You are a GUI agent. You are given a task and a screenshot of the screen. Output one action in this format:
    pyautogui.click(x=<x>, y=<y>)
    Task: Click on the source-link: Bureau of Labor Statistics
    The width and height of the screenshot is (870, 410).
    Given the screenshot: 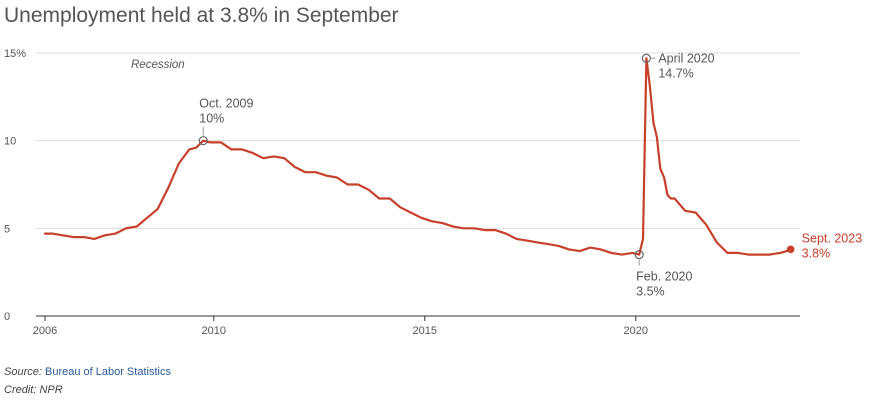 What is the action you would take?
    pyautogui.click(x=107, y=372)
    